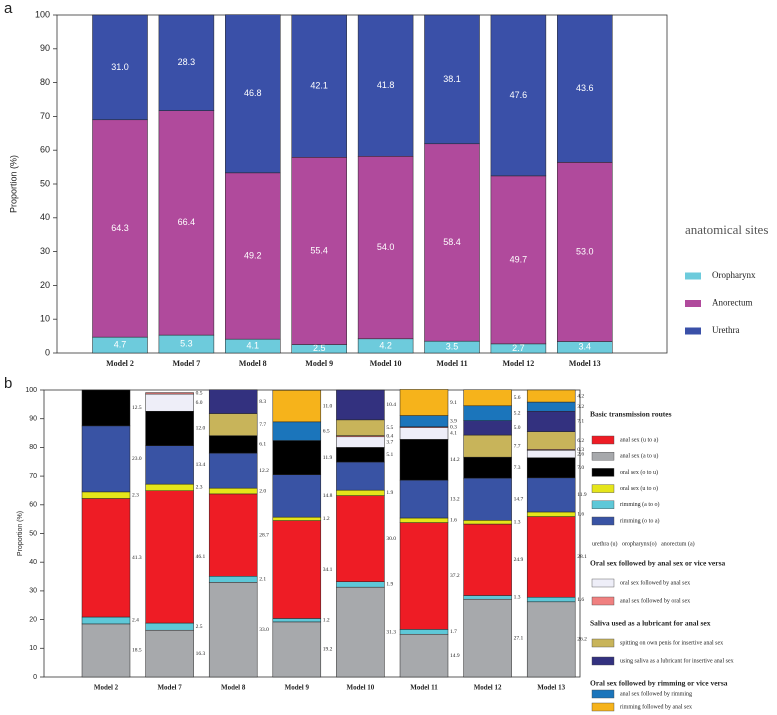  What do you see at coordinates (455, 499) in the screenshot?
I see `value-label: 13.2` at bounding box center [455, 499].